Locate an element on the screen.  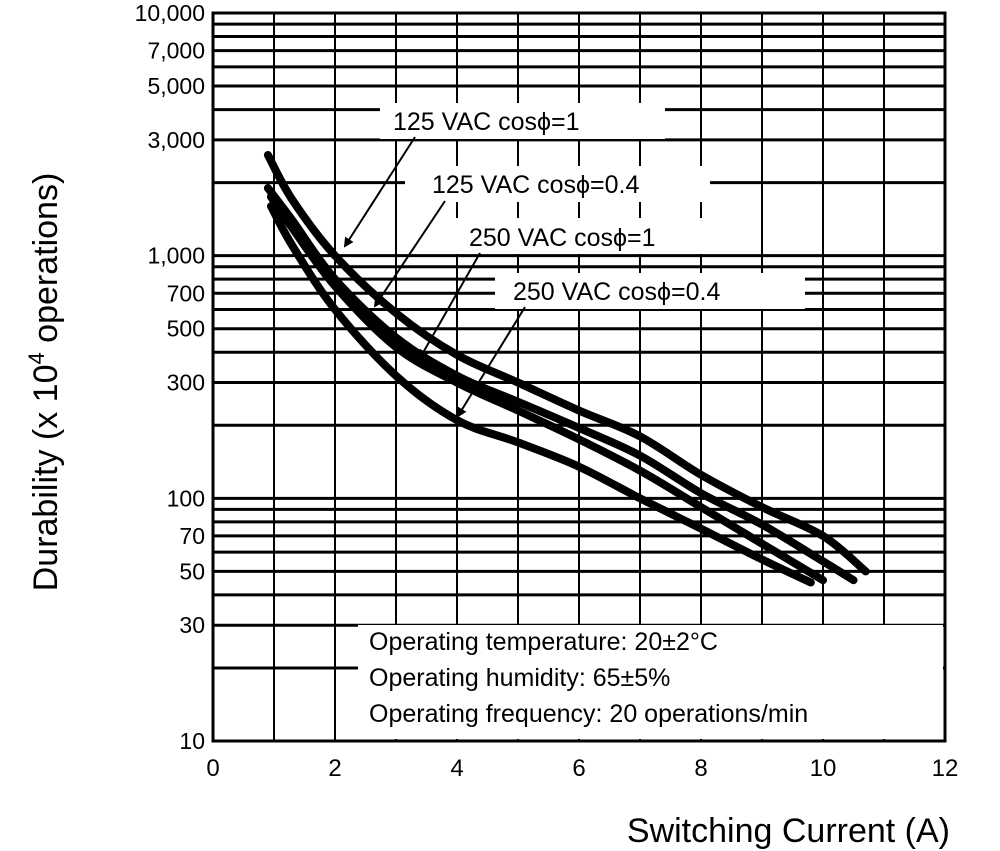
condition-line: Operating humidity: 65±5% is located at coordinates (519, 678).